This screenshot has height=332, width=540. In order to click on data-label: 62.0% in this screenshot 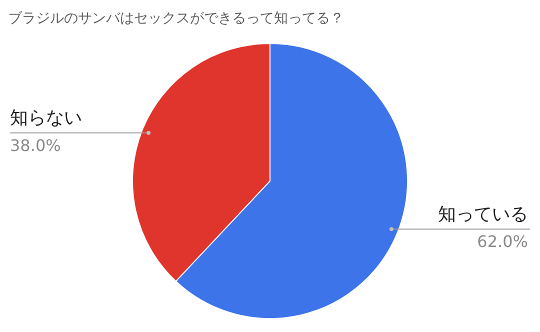, I will do `click(502, 242)`.